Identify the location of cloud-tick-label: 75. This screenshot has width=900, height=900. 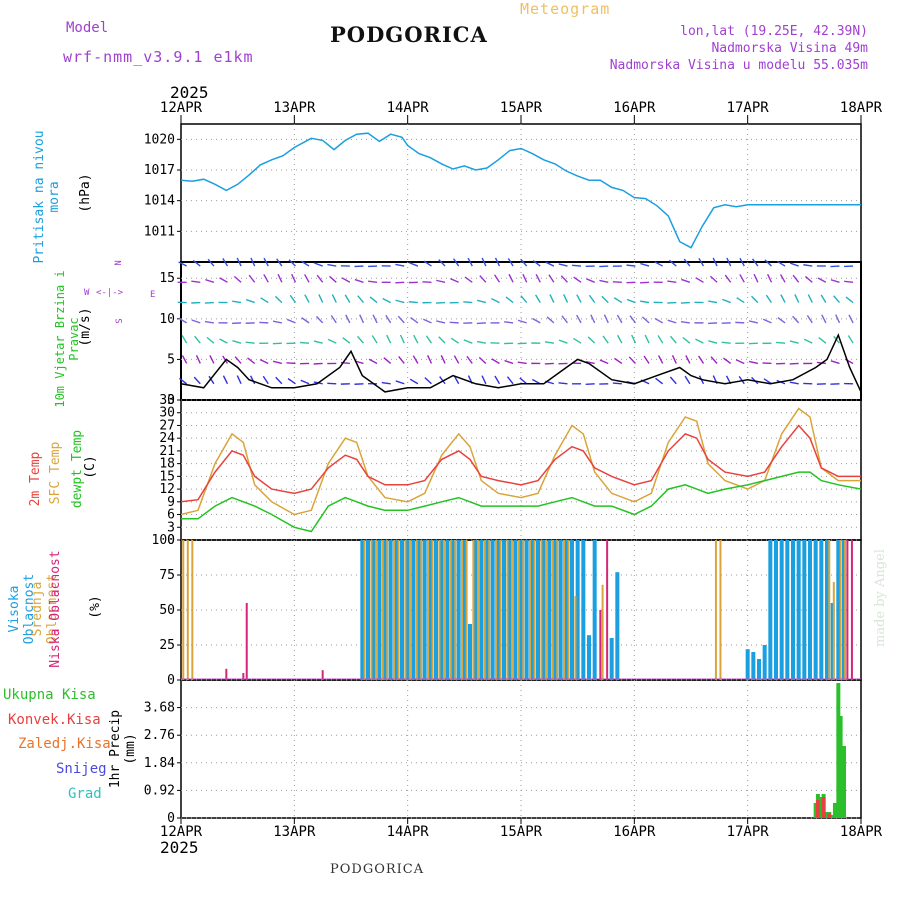
(167, 575).